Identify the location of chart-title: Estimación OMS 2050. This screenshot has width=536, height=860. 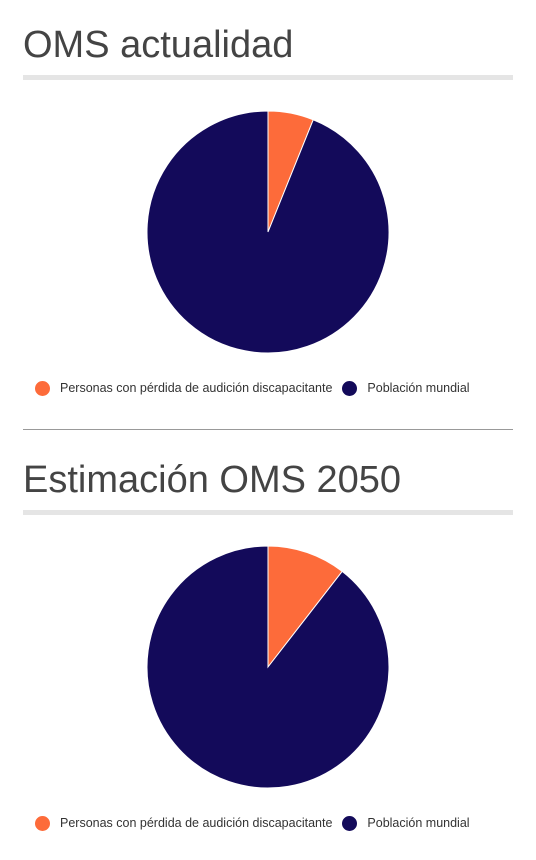
(212, 480).